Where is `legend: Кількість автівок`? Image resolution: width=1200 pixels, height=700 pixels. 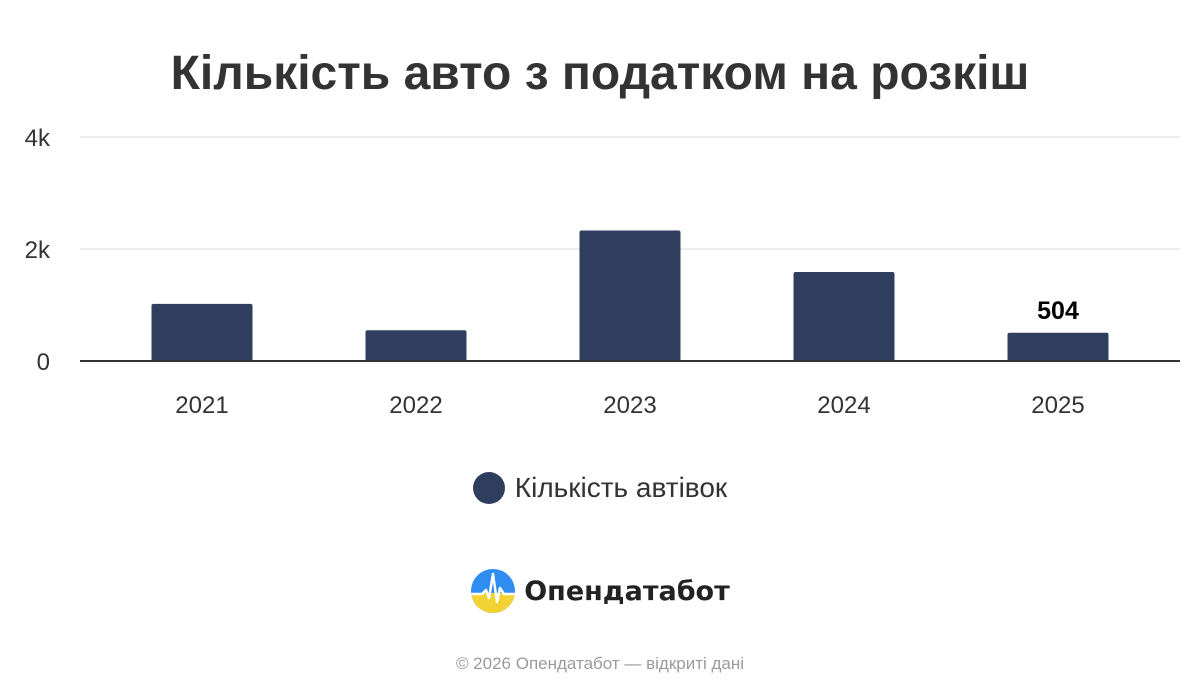 legend: Кількість автівок is located at coordinates (600, 488).